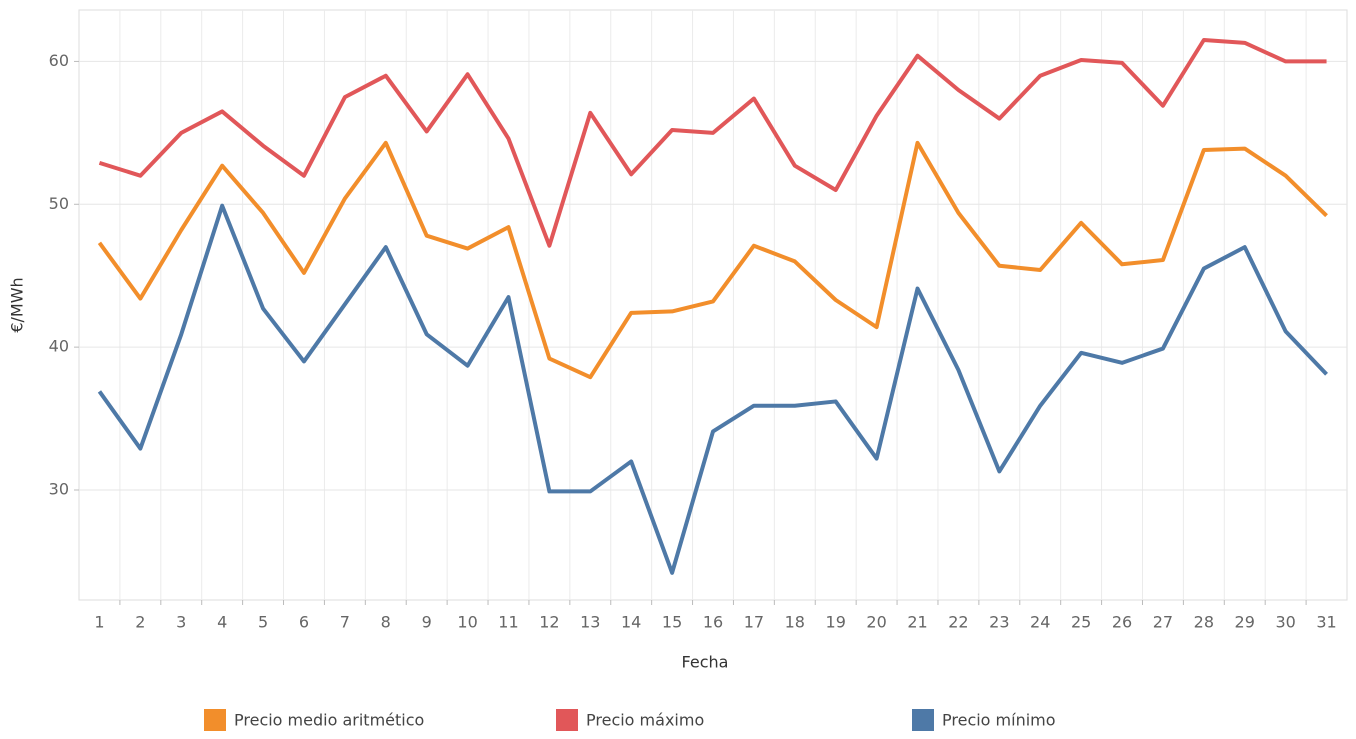 The height and width of the screenshot is (739, 1356). Describe the element at coordinates (1122, 622) in the screenshot. I see `x-tick-label: 26` at that location.